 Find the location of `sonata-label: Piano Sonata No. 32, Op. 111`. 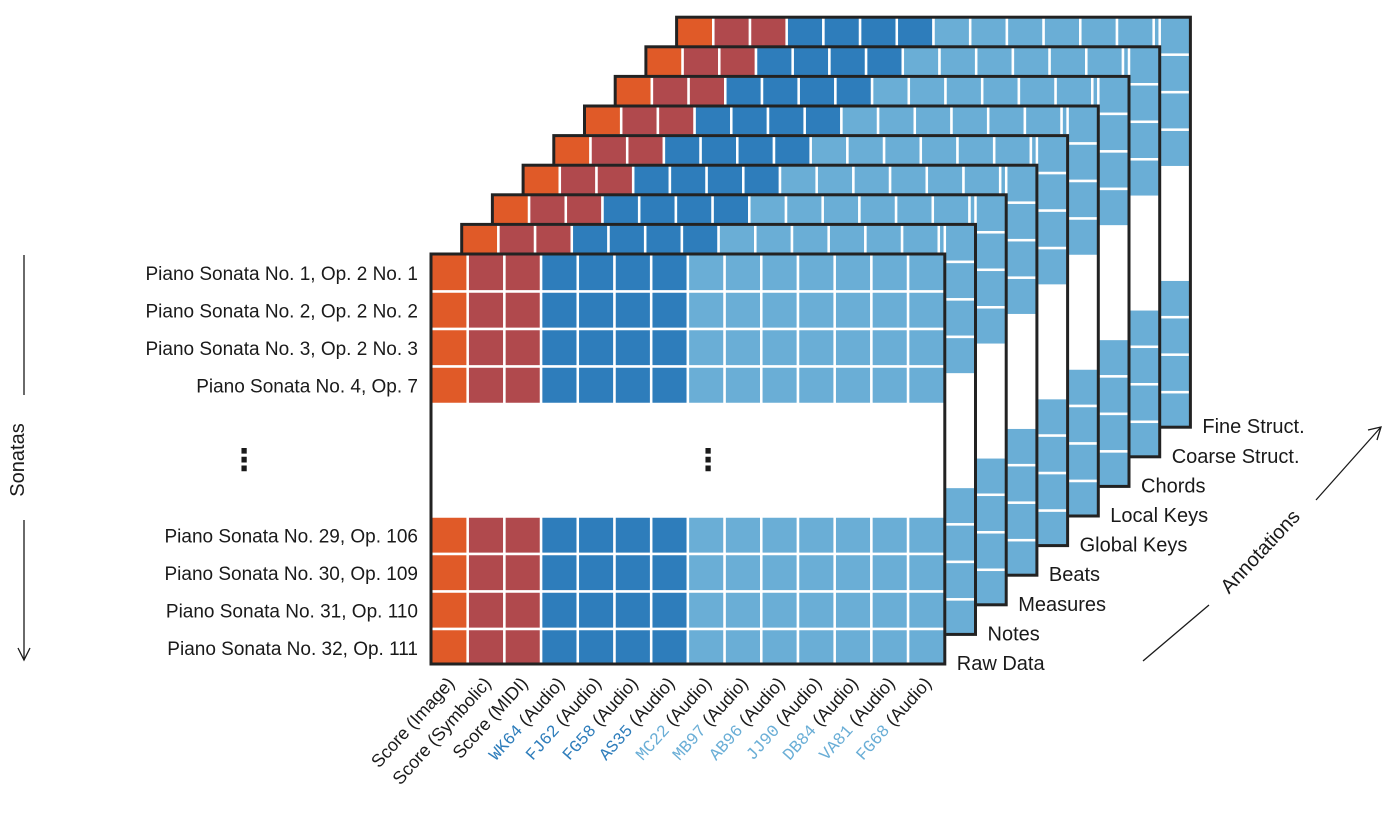

sonata-label: Piano Sonata No. 32, Op. 111 is located at coordinates (292, 649).